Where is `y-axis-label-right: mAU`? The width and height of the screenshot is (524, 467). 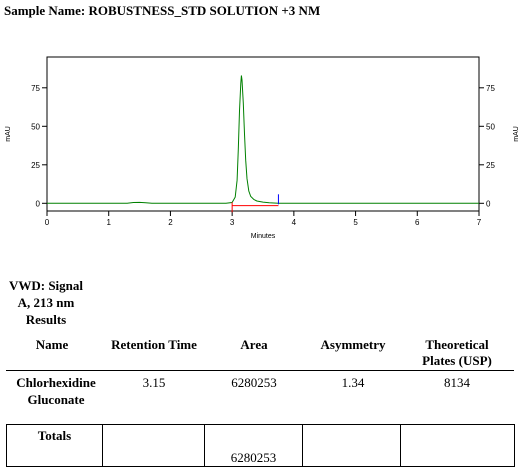 y-axis-label-right: mAU is located at coordinates (516, 134).